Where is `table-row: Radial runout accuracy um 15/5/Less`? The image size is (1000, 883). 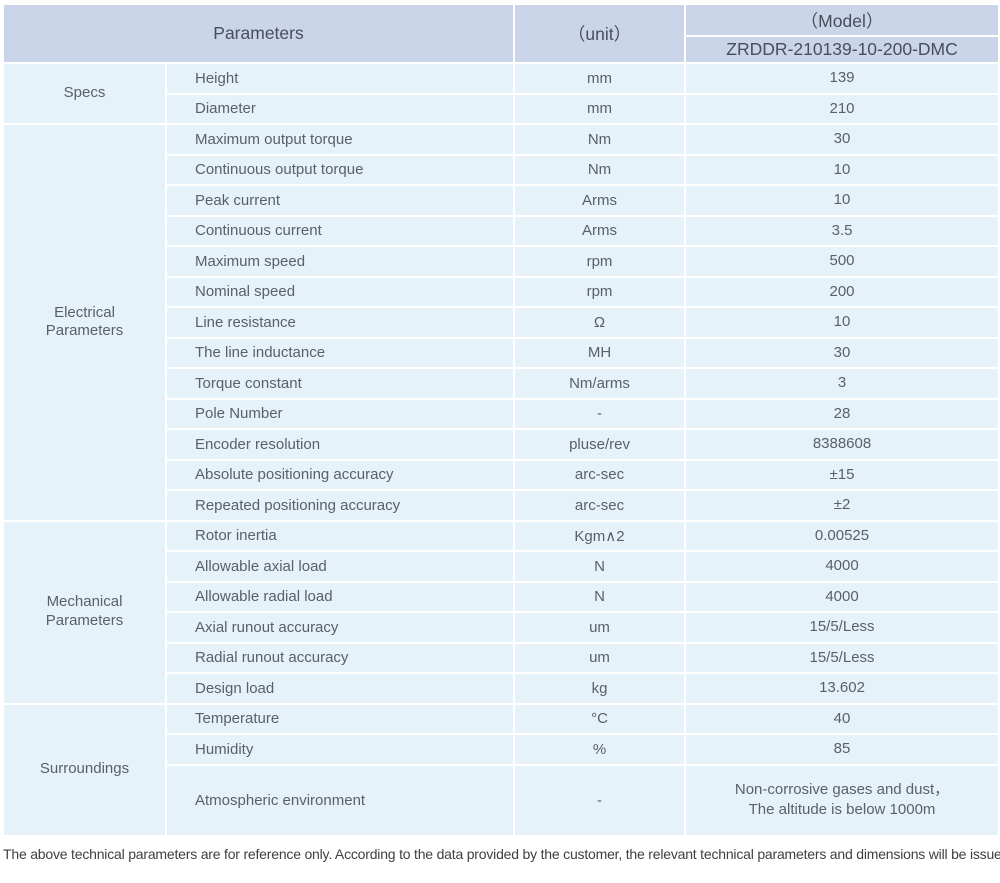 table-row: Radial runout accuracy um 15/5/Less is located at coordinates (501, 657).